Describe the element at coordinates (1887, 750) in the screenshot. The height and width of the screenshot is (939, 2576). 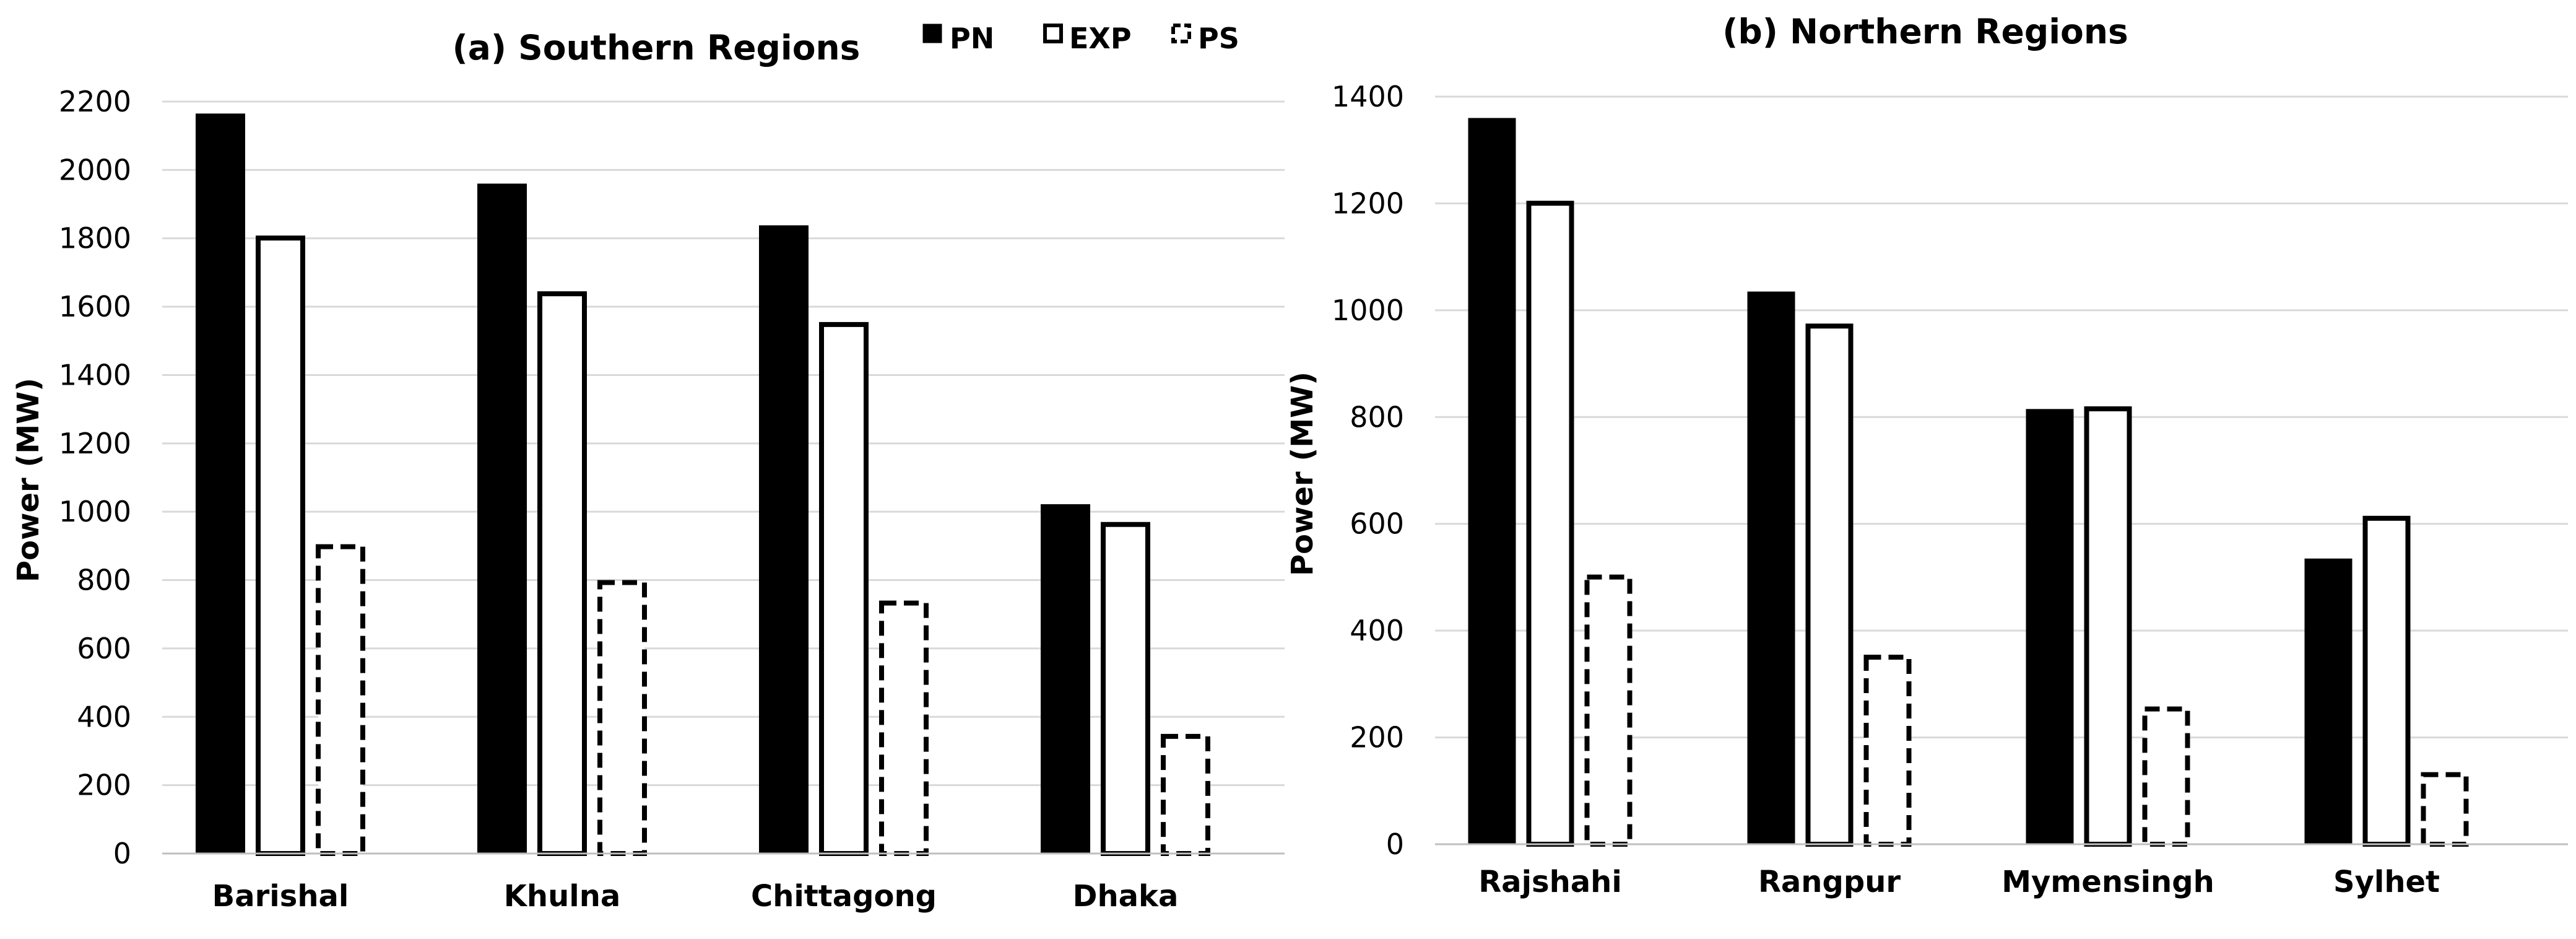
I see `bar-ps-rangpur` at that location.